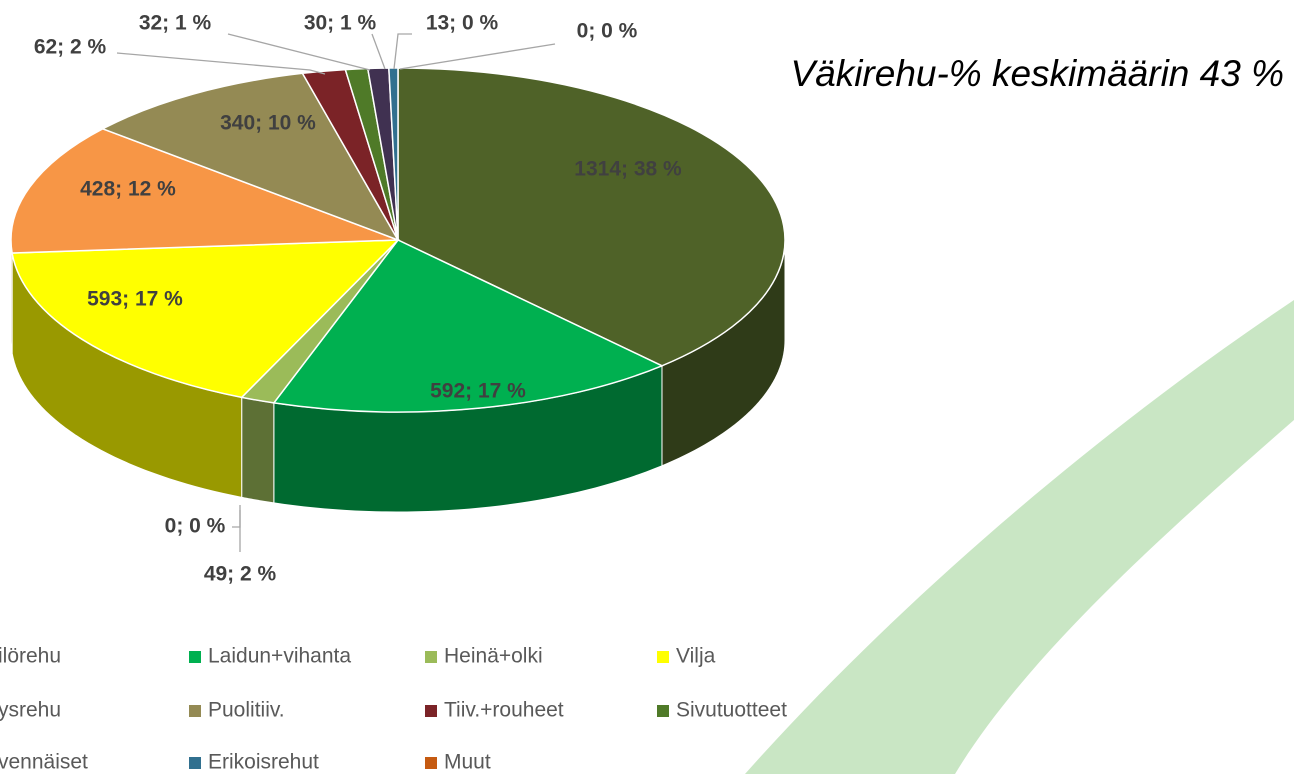  I want to click on annotation: Väkirehu-% keskimäärin 43 %, so click(1037, 73).